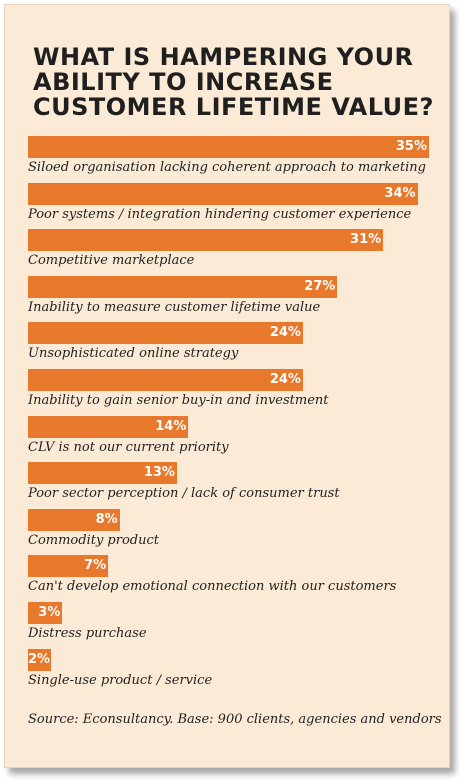 The height and width of the screenshot is (781, 460). Describe the element at coordinates (87, 633) in the screenshot. I see `category-label: Distress purchase` at that location.